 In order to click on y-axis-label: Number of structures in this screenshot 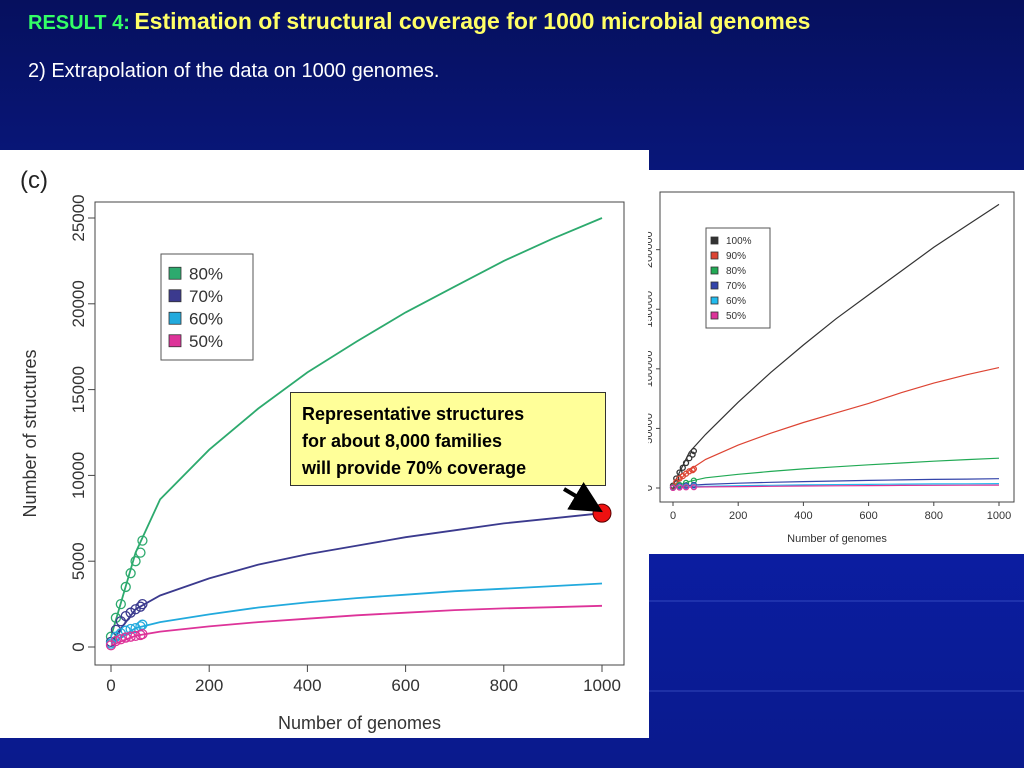, I will do `click(30, 433)`.